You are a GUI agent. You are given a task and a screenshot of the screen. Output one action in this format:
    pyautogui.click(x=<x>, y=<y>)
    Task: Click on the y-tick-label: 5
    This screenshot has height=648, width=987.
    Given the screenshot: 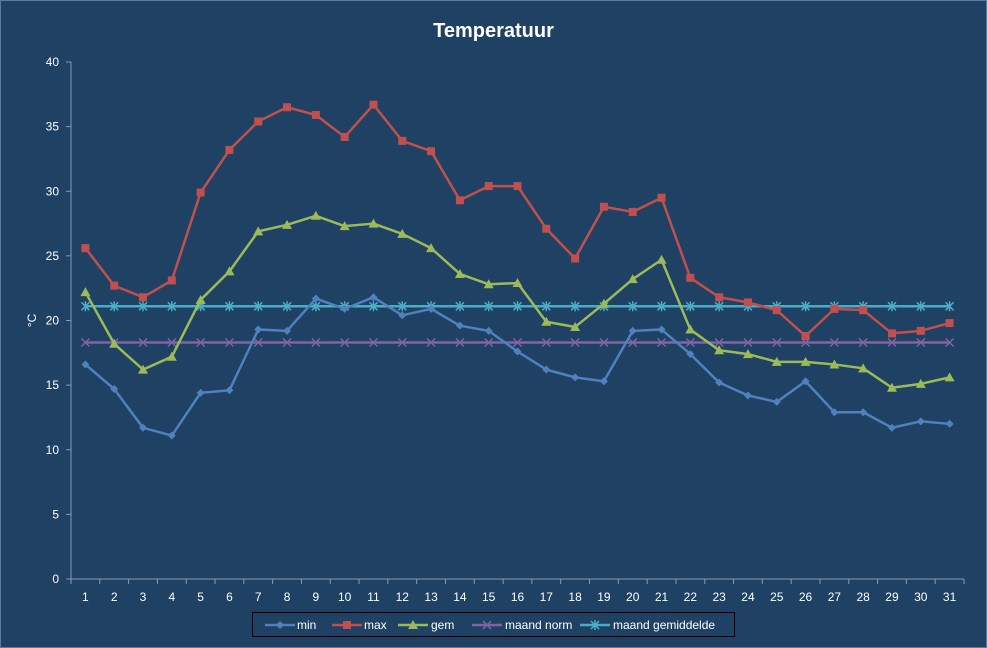 What is the action you would take?
    pyautogui.click(x=55, y=514)
    